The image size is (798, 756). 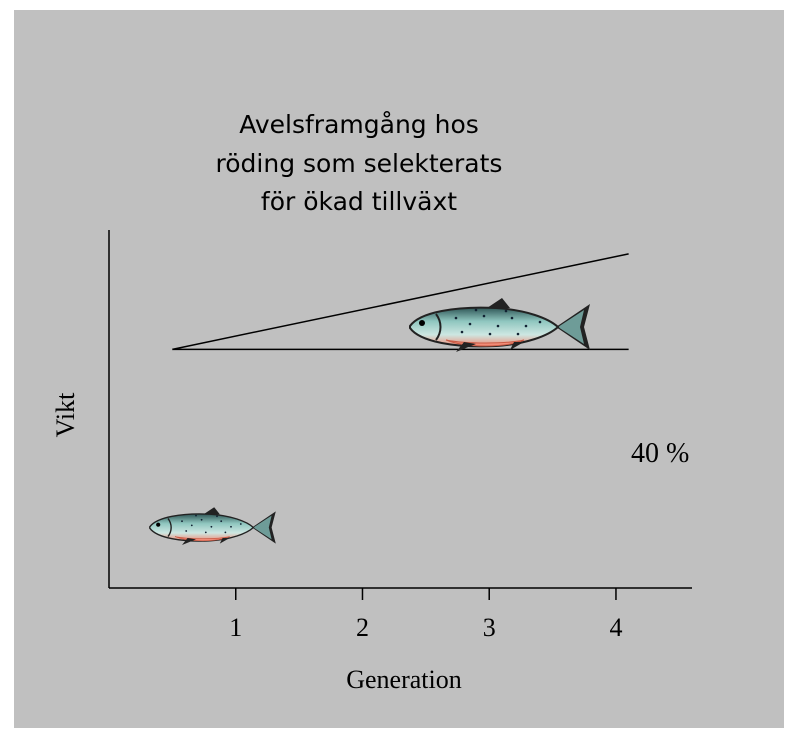 What do you see at coordinates (500, 325) in the screenshot?
I see `large-fish-icon` at bounding box center [500, 325].